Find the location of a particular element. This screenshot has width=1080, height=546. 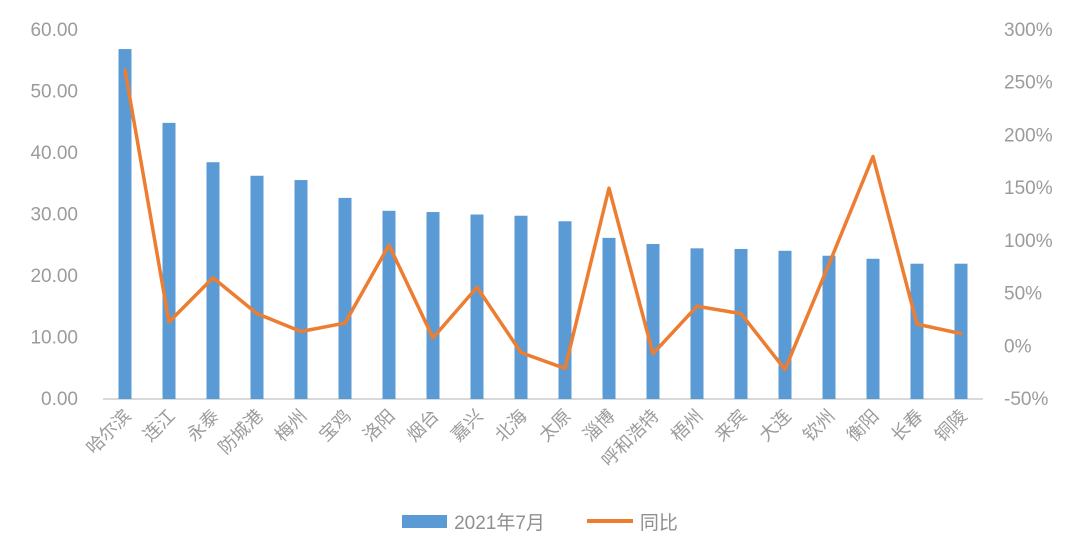

right-axis-tick-label: 50% is located at coordinates (1023, 294).